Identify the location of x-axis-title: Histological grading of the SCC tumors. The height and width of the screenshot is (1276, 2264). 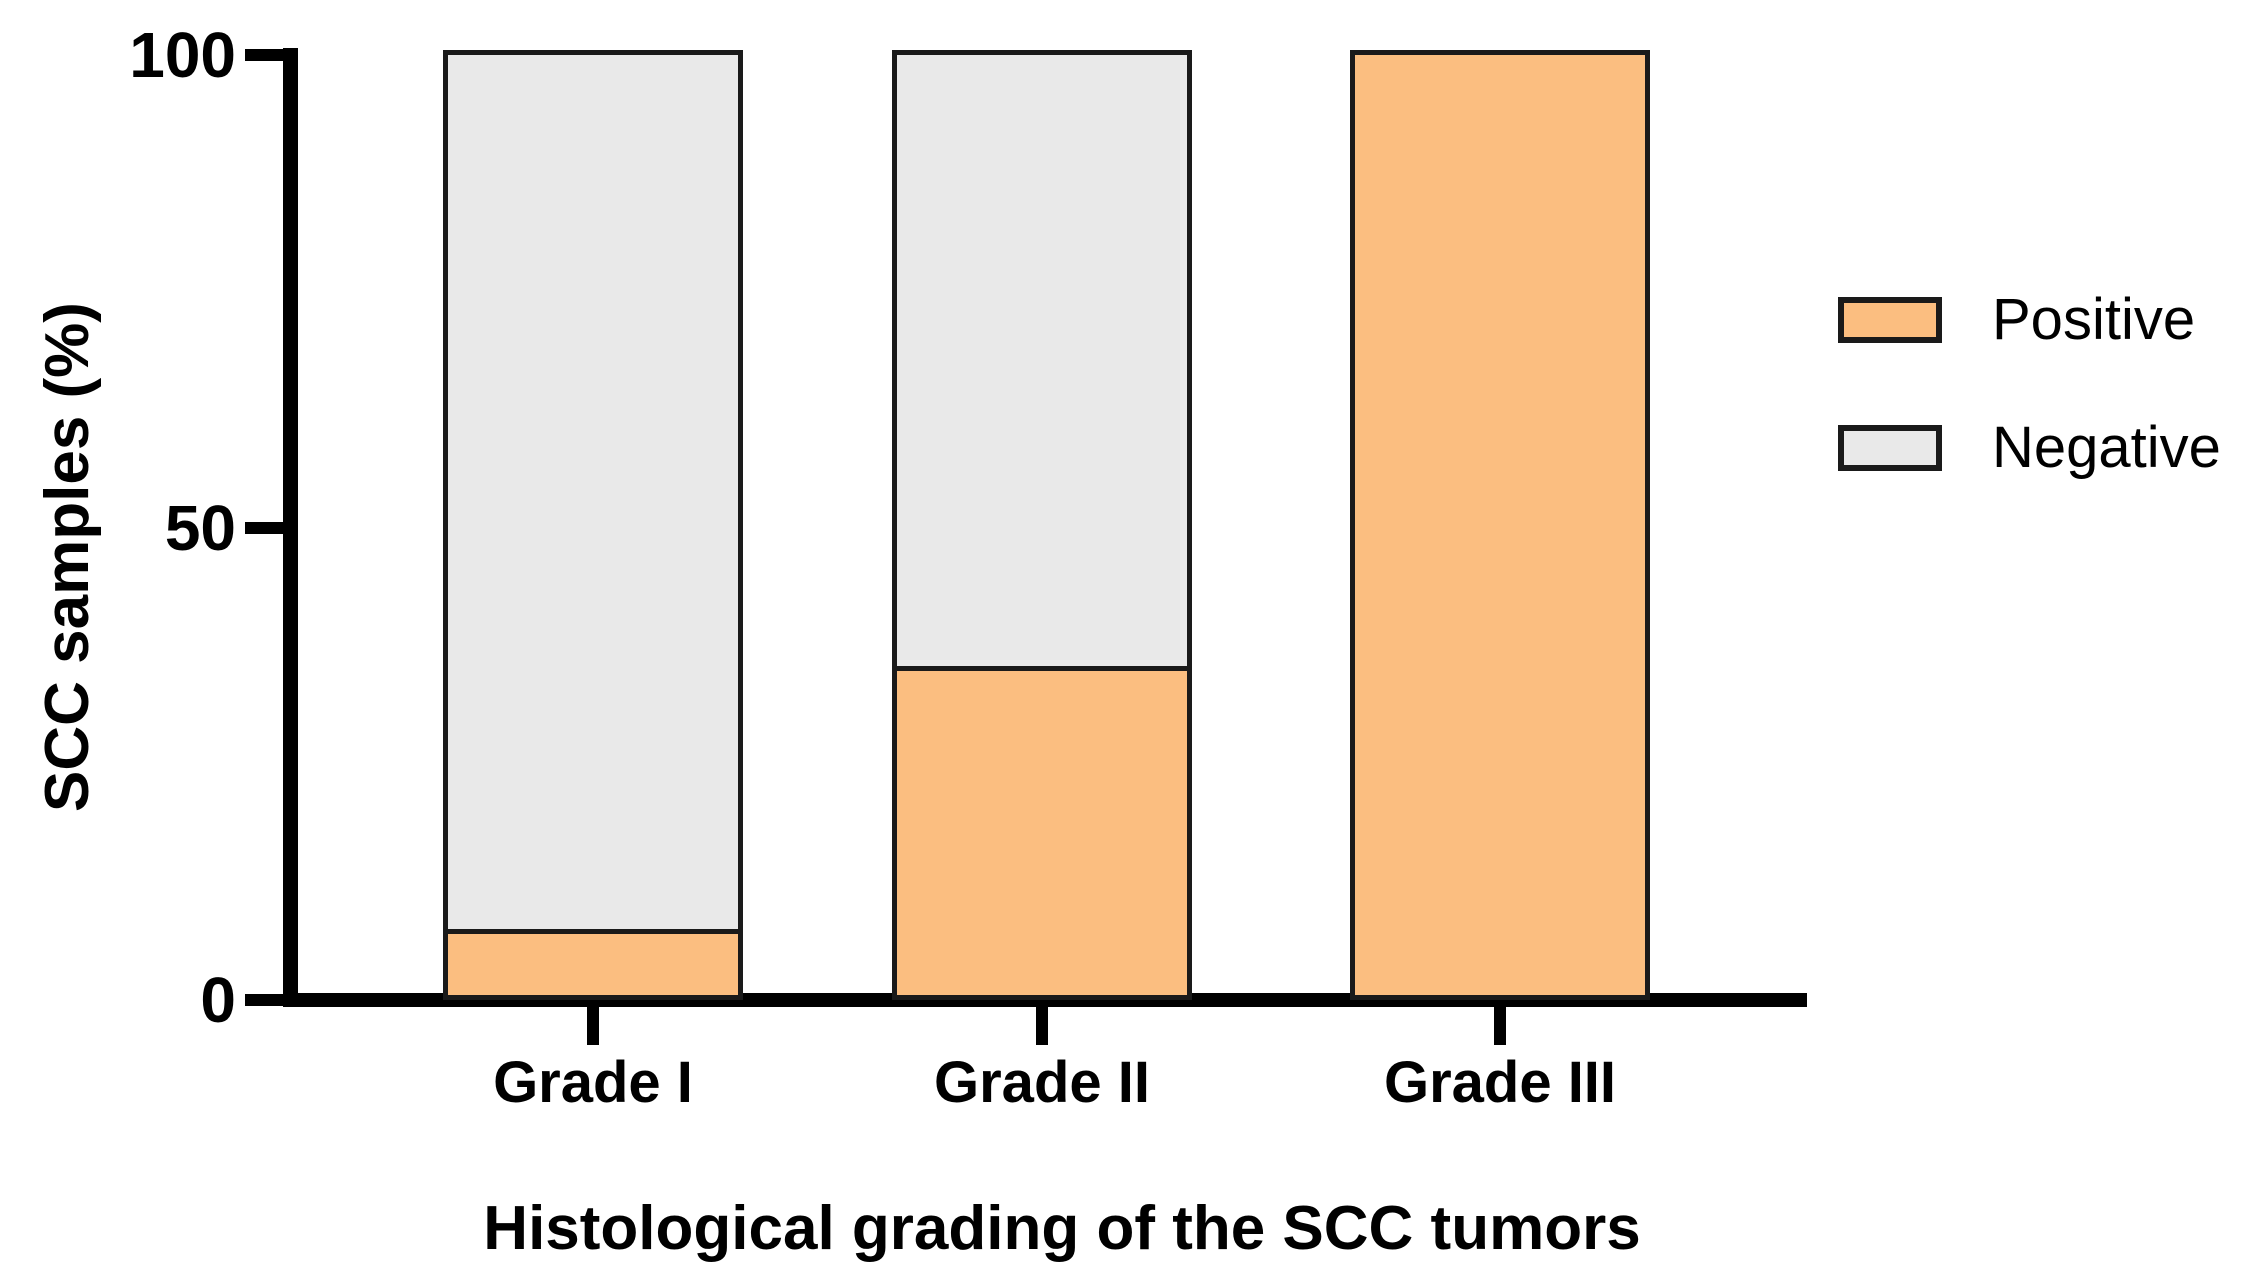
(1062, 1228).